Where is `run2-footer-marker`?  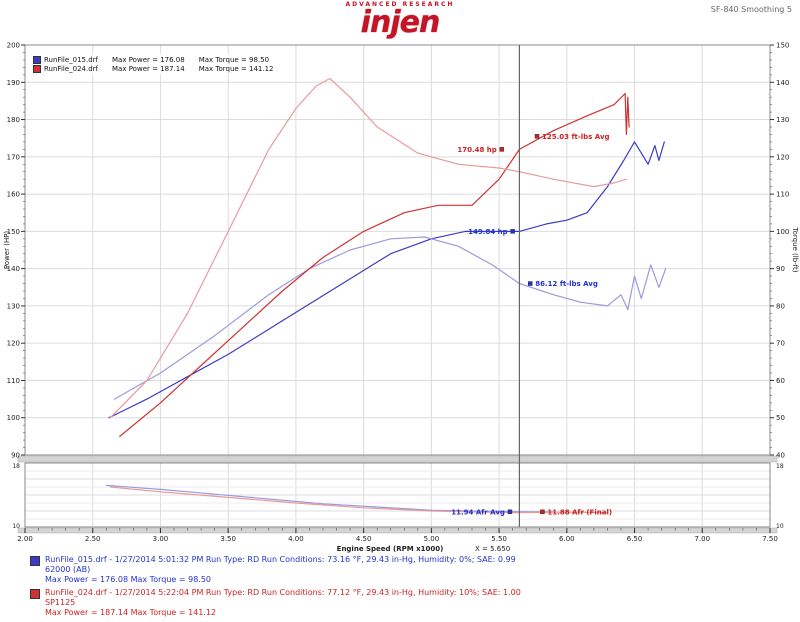
run2-footer-marker is located at coordinates (35, 594).